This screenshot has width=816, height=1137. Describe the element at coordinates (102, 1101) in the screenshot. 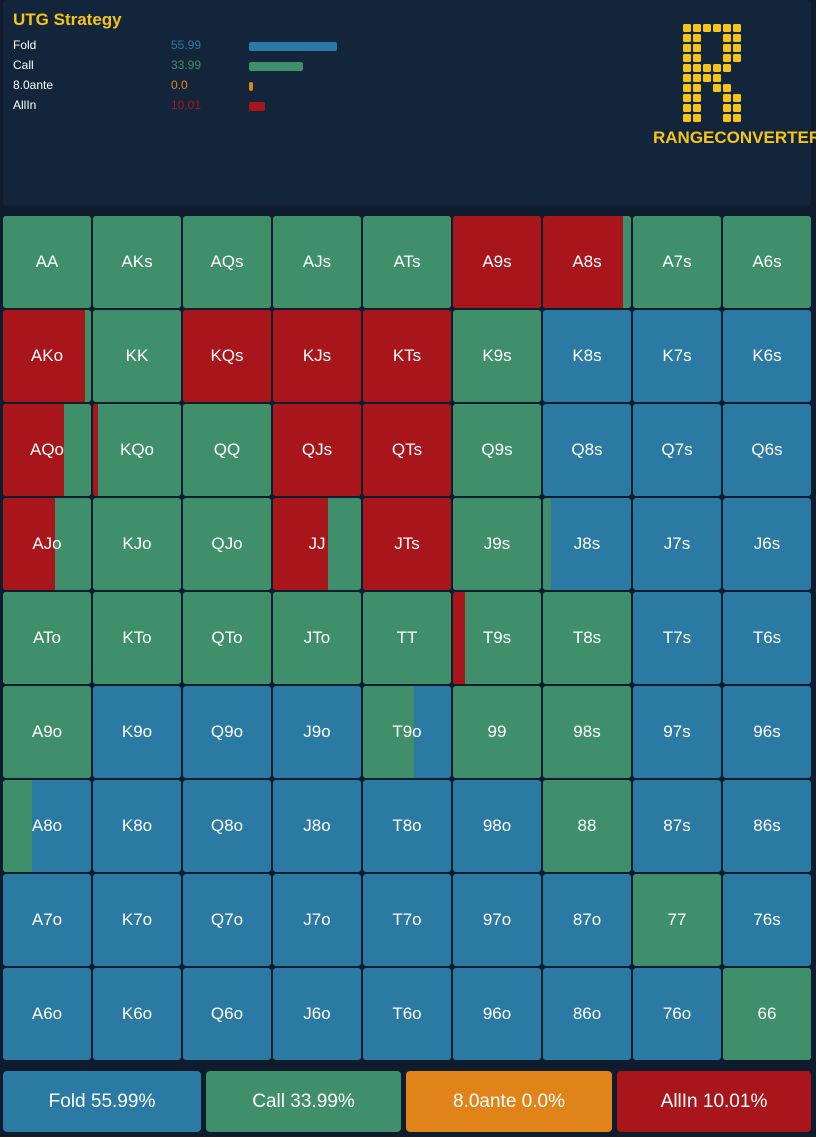

I see `fold-summary-button: Fold 55.99%` at that location.